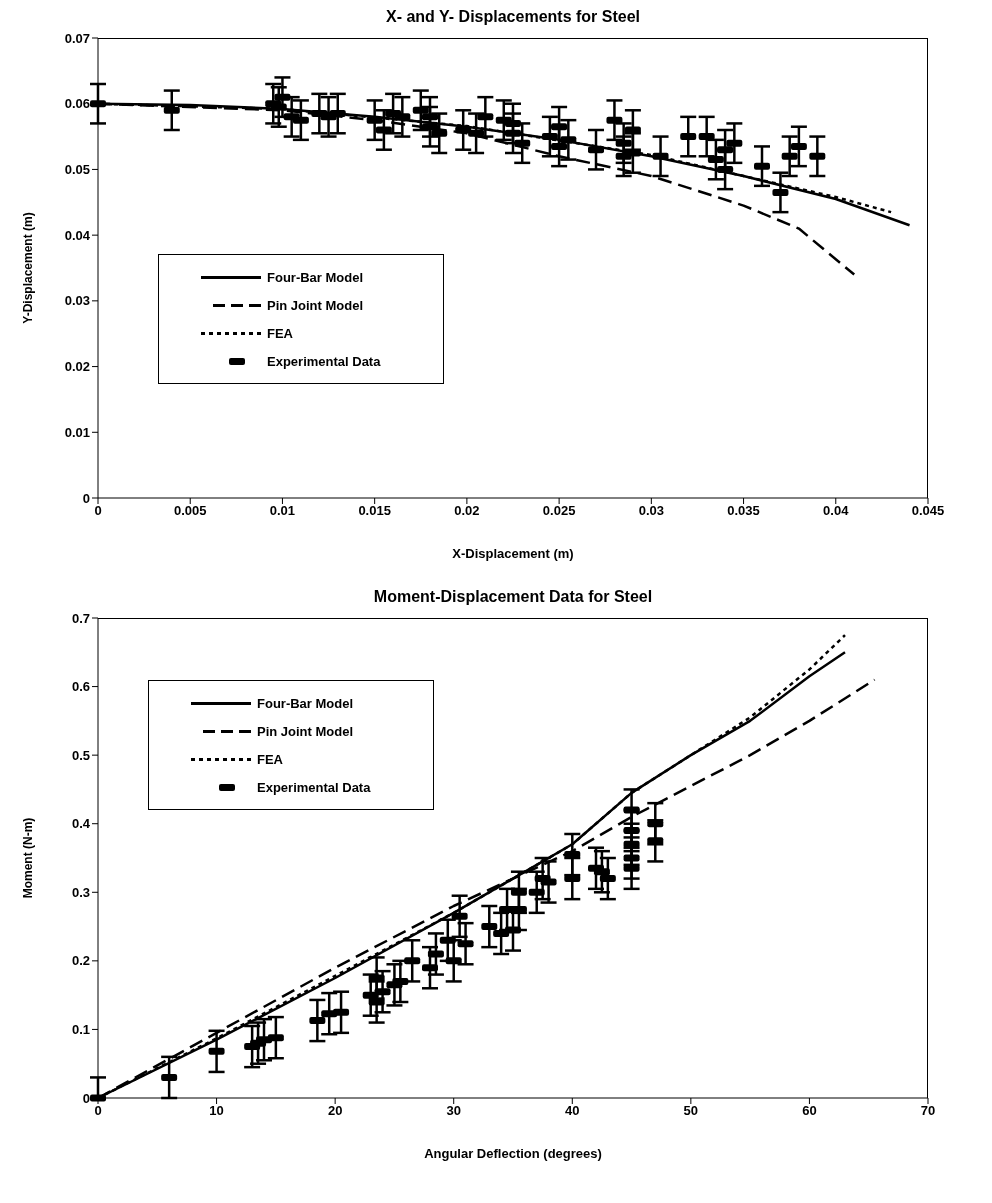 This screenshot has height=1203, width=992. Describe the element at coordinates (77, 235) in the screenshot. I see `y-tick-label: 0.04` at that location.